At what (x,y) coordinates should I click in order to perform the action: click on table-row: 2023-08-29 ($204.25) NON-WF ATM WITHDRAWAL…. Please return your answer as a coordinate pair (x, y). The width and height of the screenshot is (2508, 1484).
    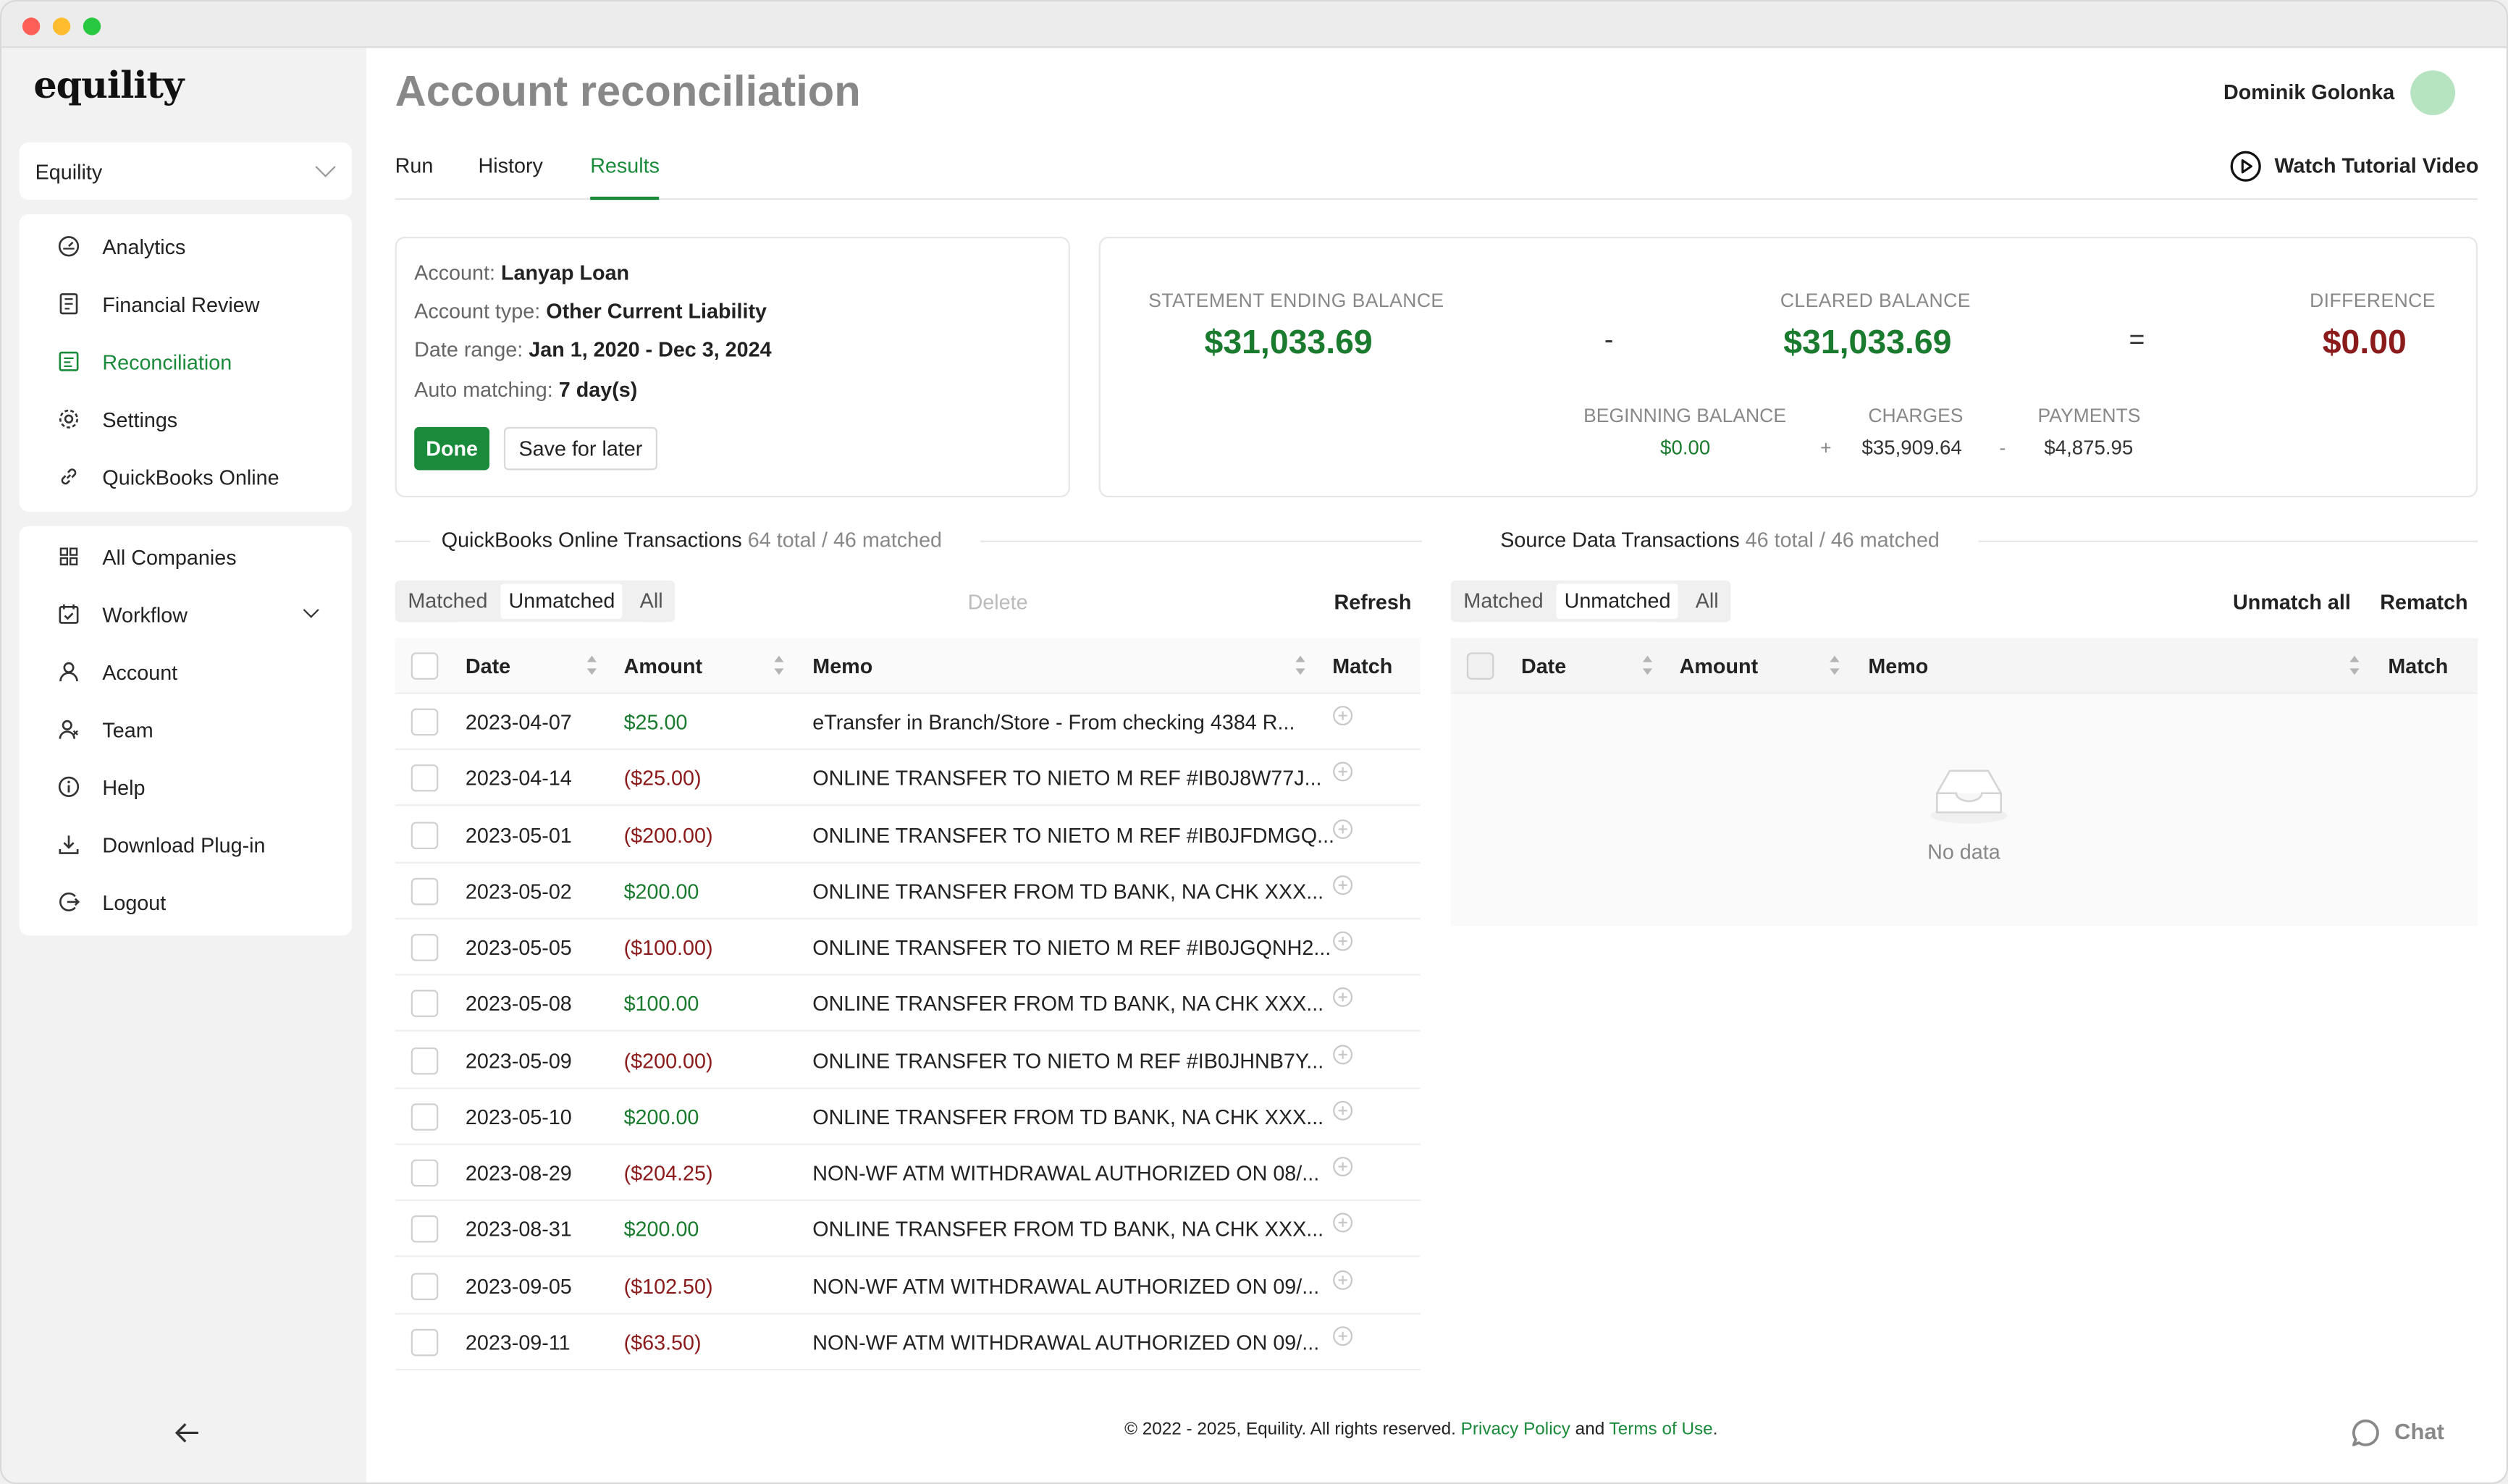
    Looking at the image, I should click on (908, 1173).